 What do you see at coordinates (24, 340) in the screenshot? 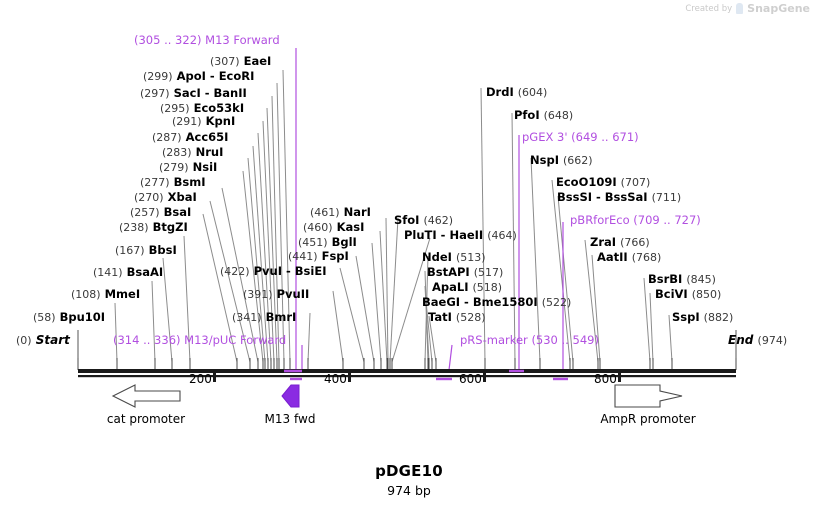
I see `start-position: (0)` at bounding box center [24, 340].